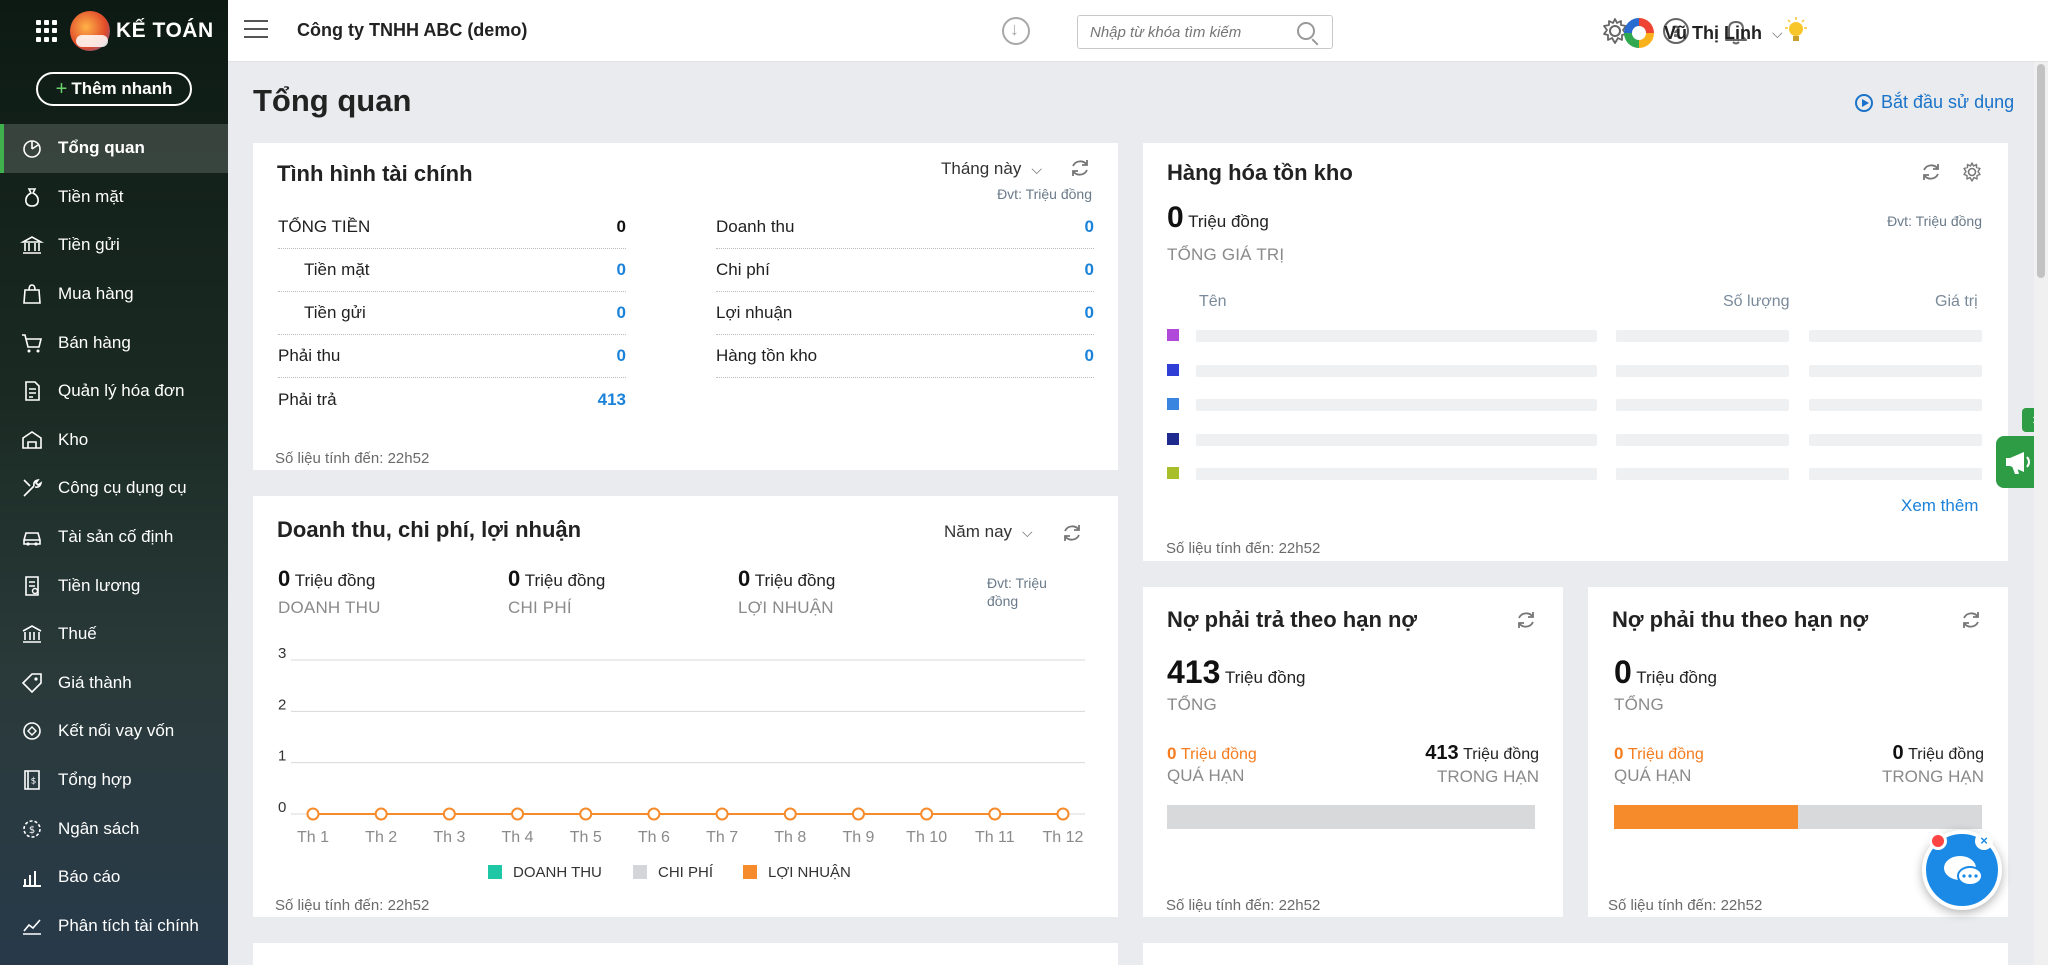  Describe the element at coordinates (114, 148) in the screenshot. I see `sidebar-item-0: Tổng quan` at that location.